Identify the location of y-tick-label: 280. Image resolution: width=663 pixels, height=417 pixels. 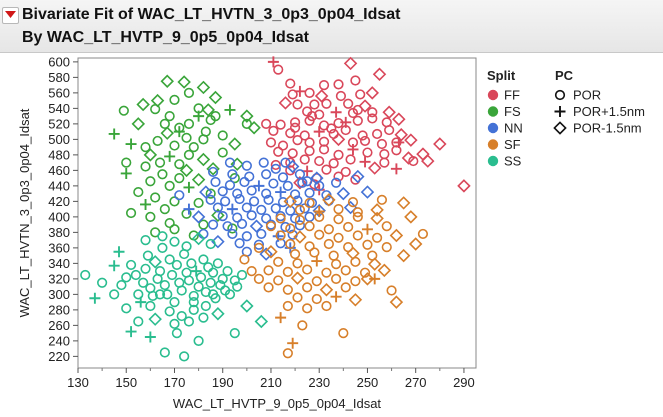
(59, 309).